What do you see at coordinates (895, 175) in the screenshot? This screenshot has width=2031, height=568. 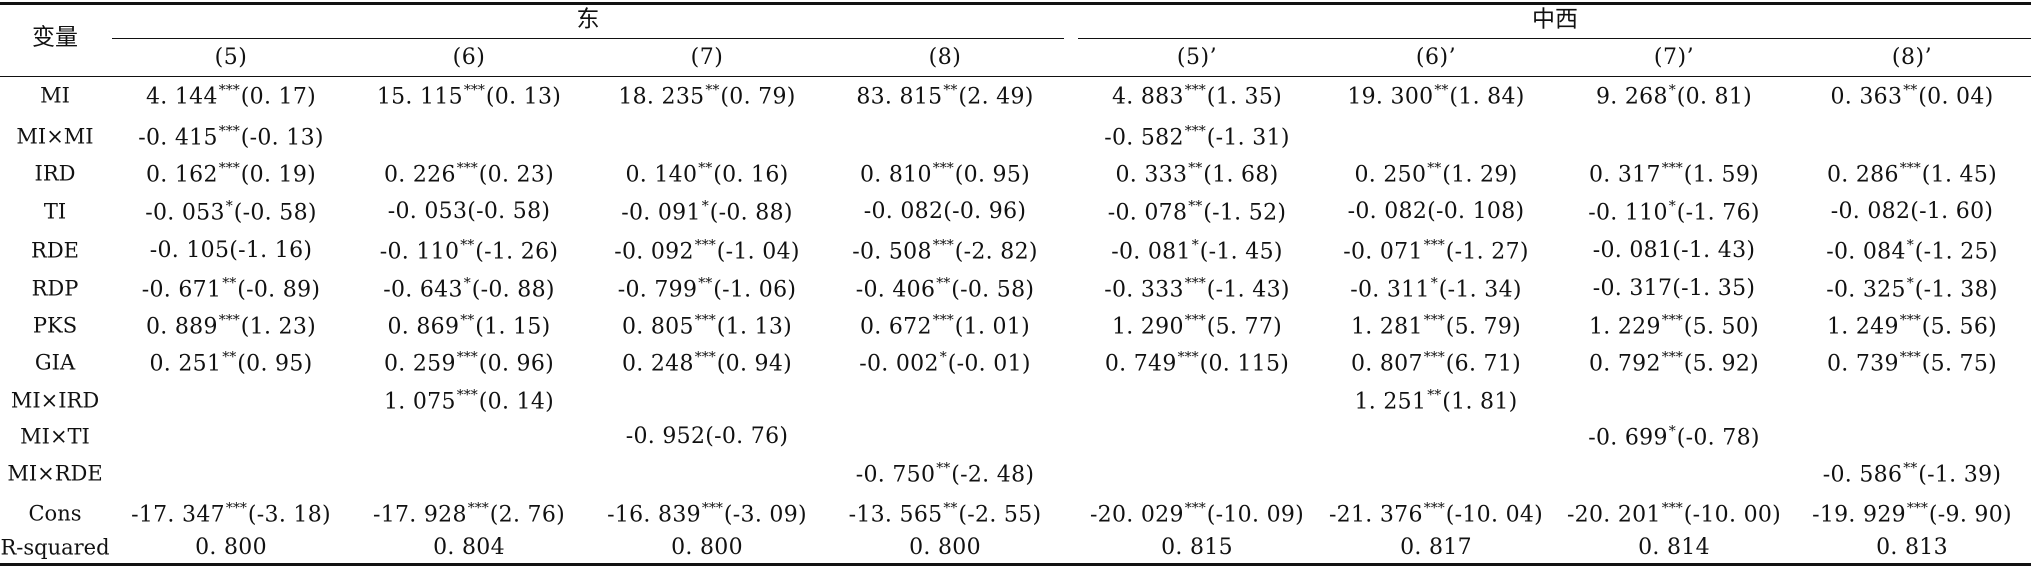 I see `coefficient: 0. 810` at bounding box center [895, 175].